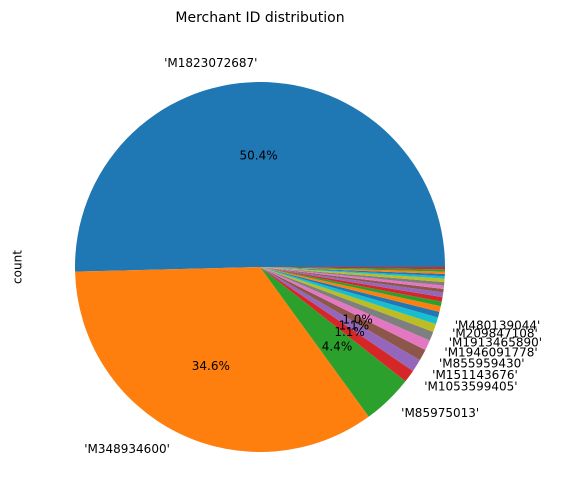  What do you see at coordinates (259, 156) in the screenshot?
I see `value-label: 50.4%` at bounding box center [259, 156].